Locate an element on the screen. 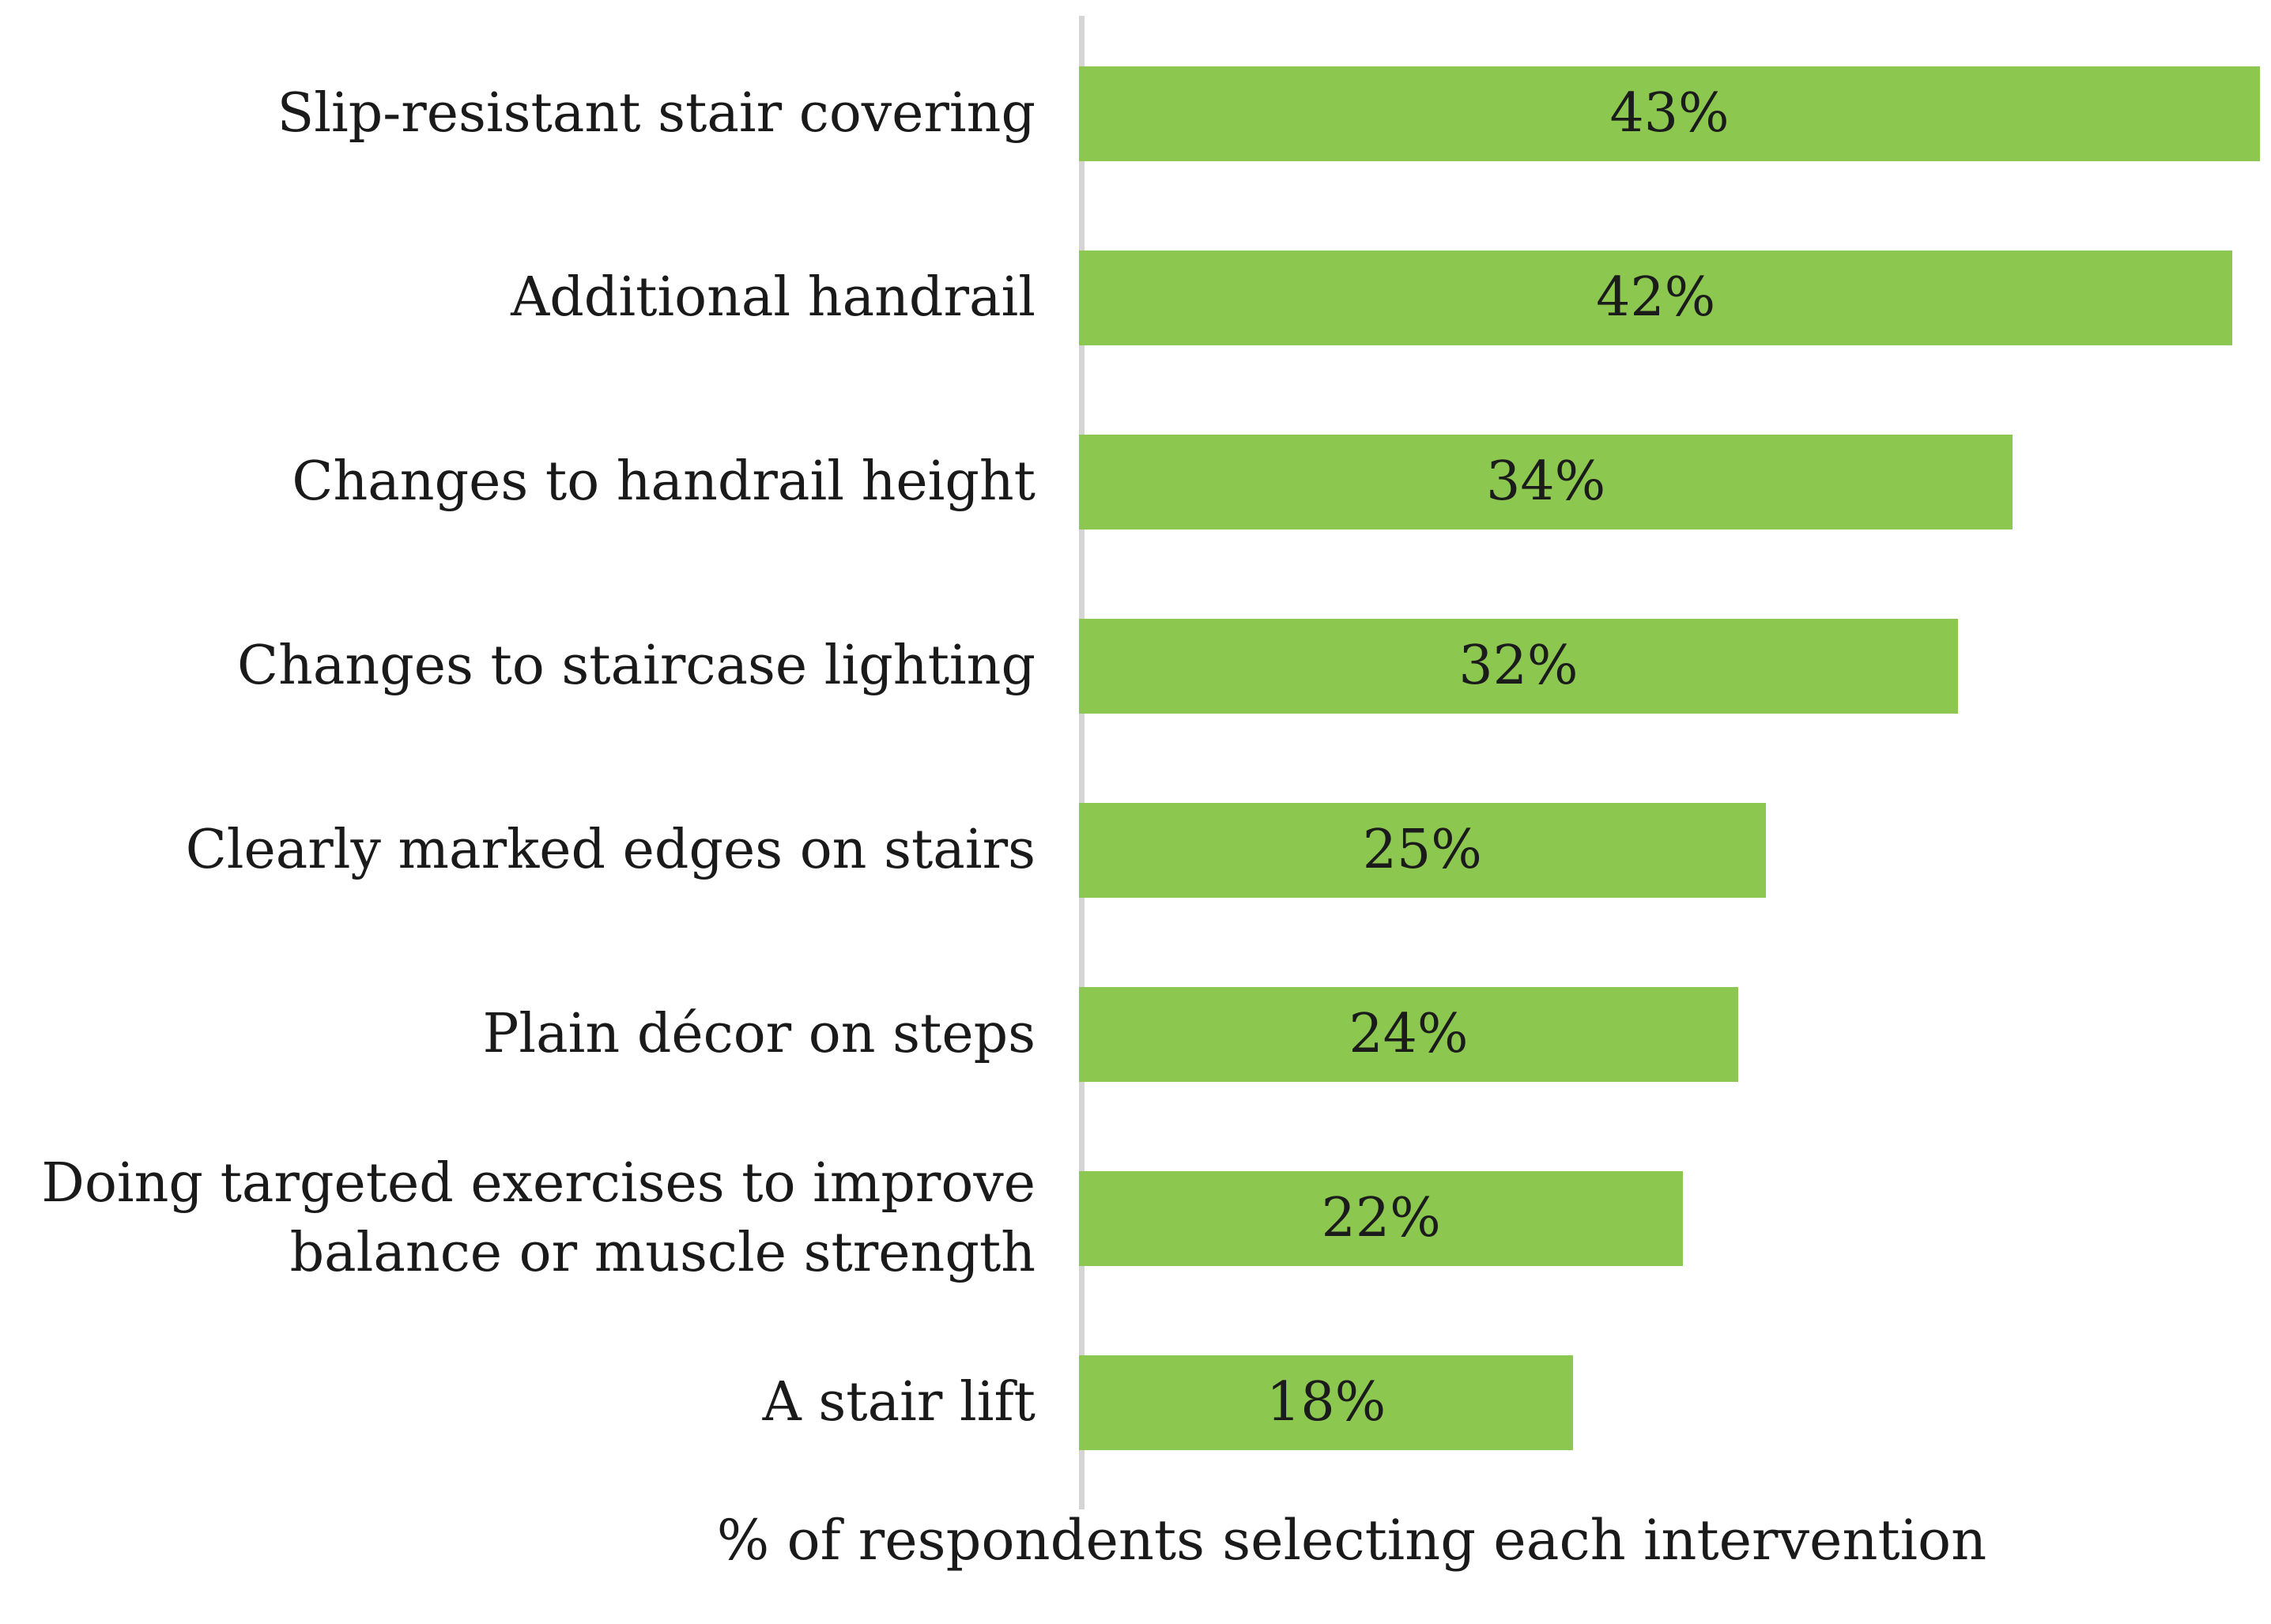 This screenshot has width=2271, height=1624. bar-row: Changes to handrail height 34% is located at coordinates (1135, 482).